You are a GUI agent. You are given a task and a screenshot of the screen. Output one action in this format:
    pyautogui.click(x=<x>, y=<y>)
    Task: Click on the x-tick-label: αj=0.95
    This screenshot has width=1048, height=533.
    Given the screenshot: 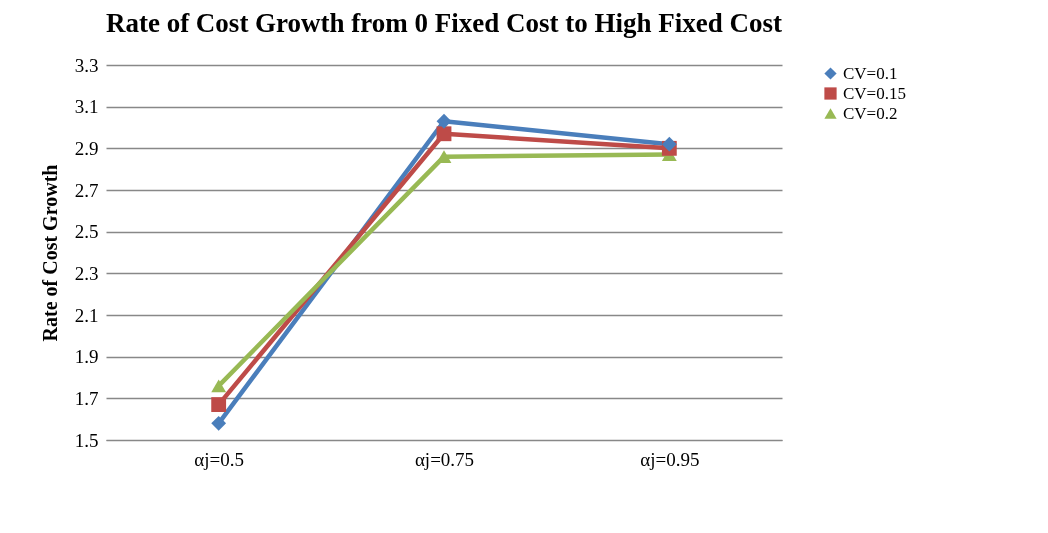 What is the action you would take?
    pyautogui.click(x=670, y=459)
    